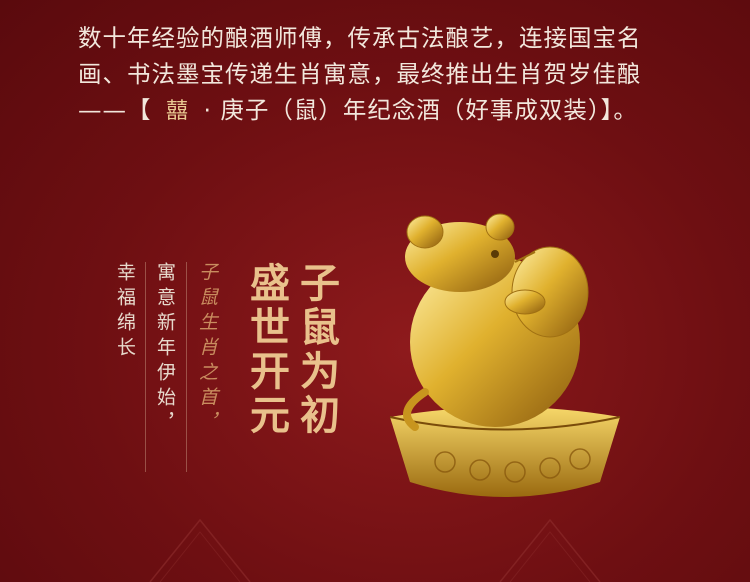 The image size is (750, 582). Describe the element at coordinates (177, 111) in the screenshot. I see `brand-logo-icon: 囍` at that location.